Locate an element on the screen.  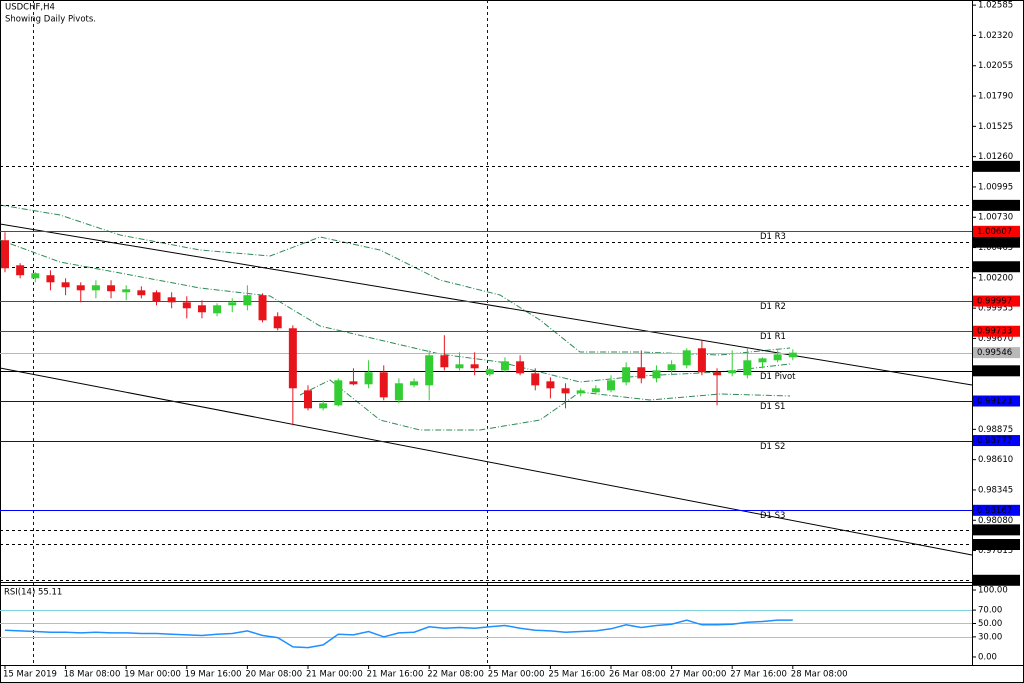
price-line-label: 1.00512 is located at coordinates (994, 243).